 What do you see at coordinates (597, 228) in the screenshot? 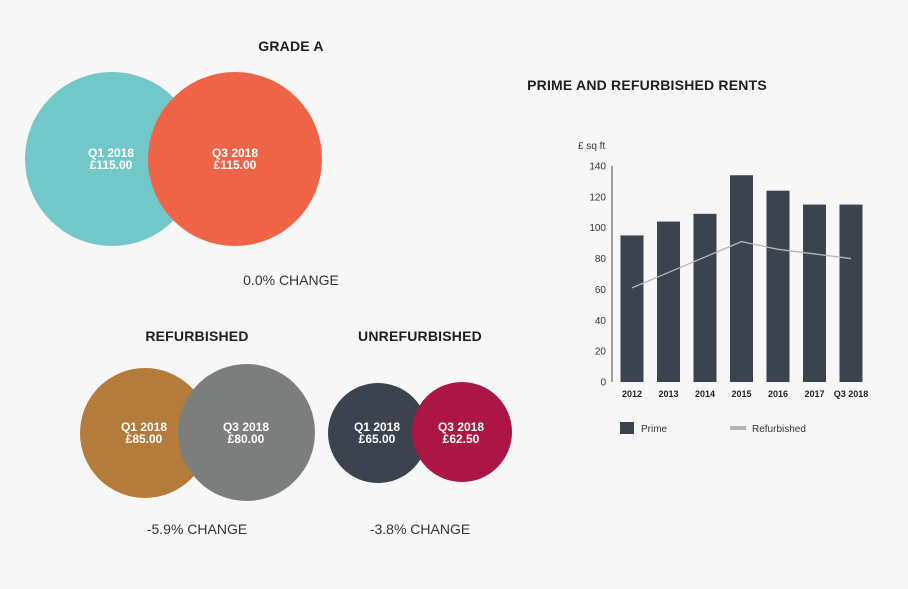
I see `y-tick-label: 100` at bounding box center [597, 228].